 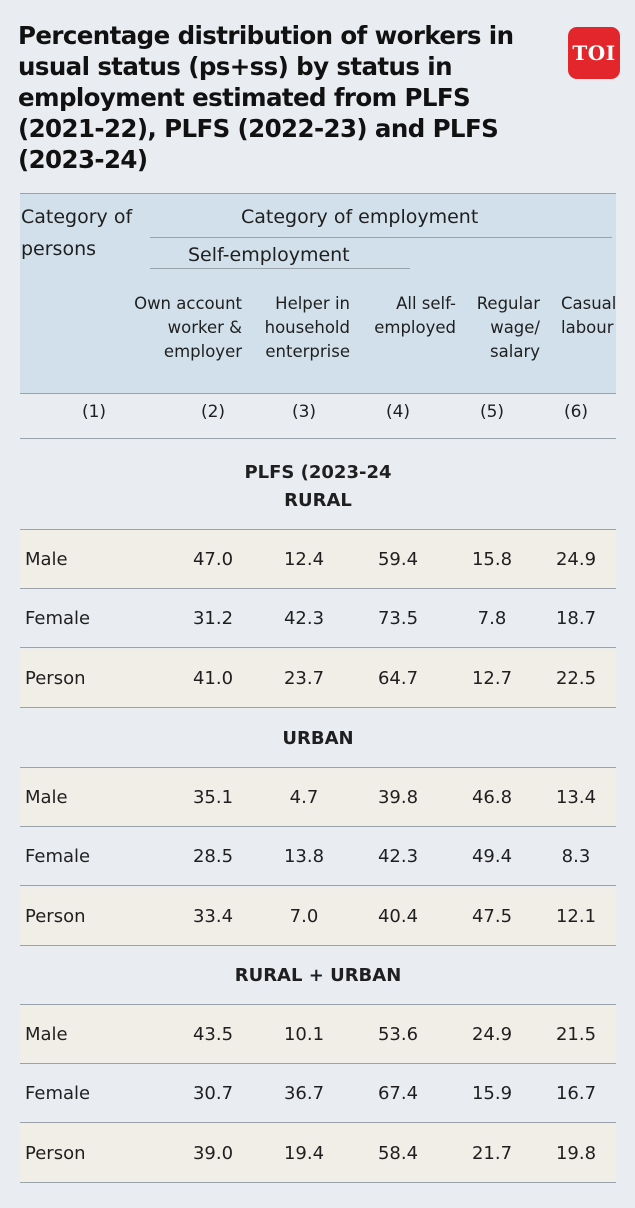 What do you see at coordinates (58, 857) in the screenshot?
I see `row-label-urban-female: Female` at bounding box center [58, 857].